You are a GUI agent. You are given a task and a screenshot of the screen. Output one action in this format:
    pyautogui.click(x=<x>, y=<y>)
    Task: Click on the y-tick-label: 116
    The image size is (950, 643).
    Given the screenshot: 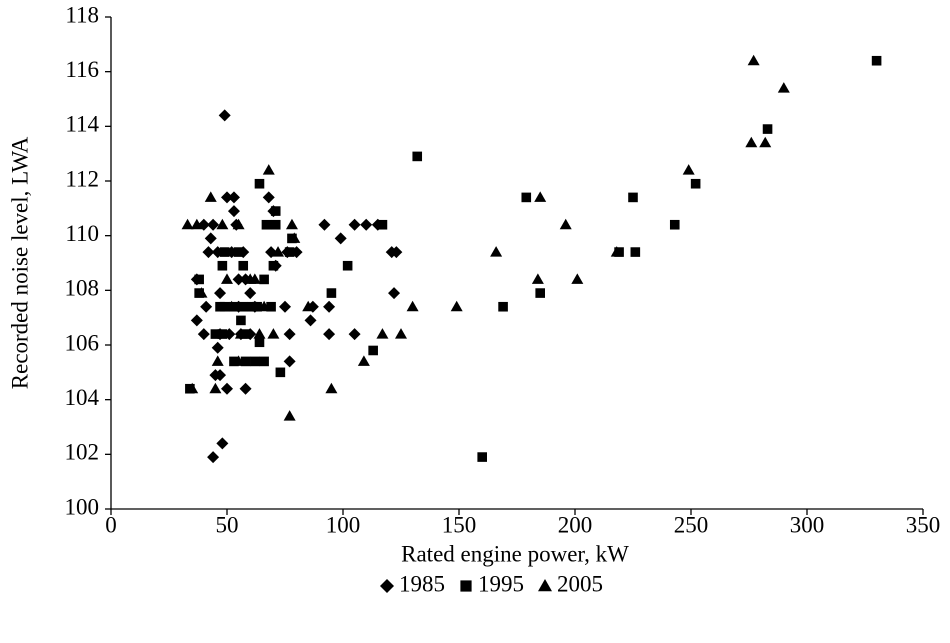 What is the action you would take?
    pyautogui.click(x=82, y=69)
    